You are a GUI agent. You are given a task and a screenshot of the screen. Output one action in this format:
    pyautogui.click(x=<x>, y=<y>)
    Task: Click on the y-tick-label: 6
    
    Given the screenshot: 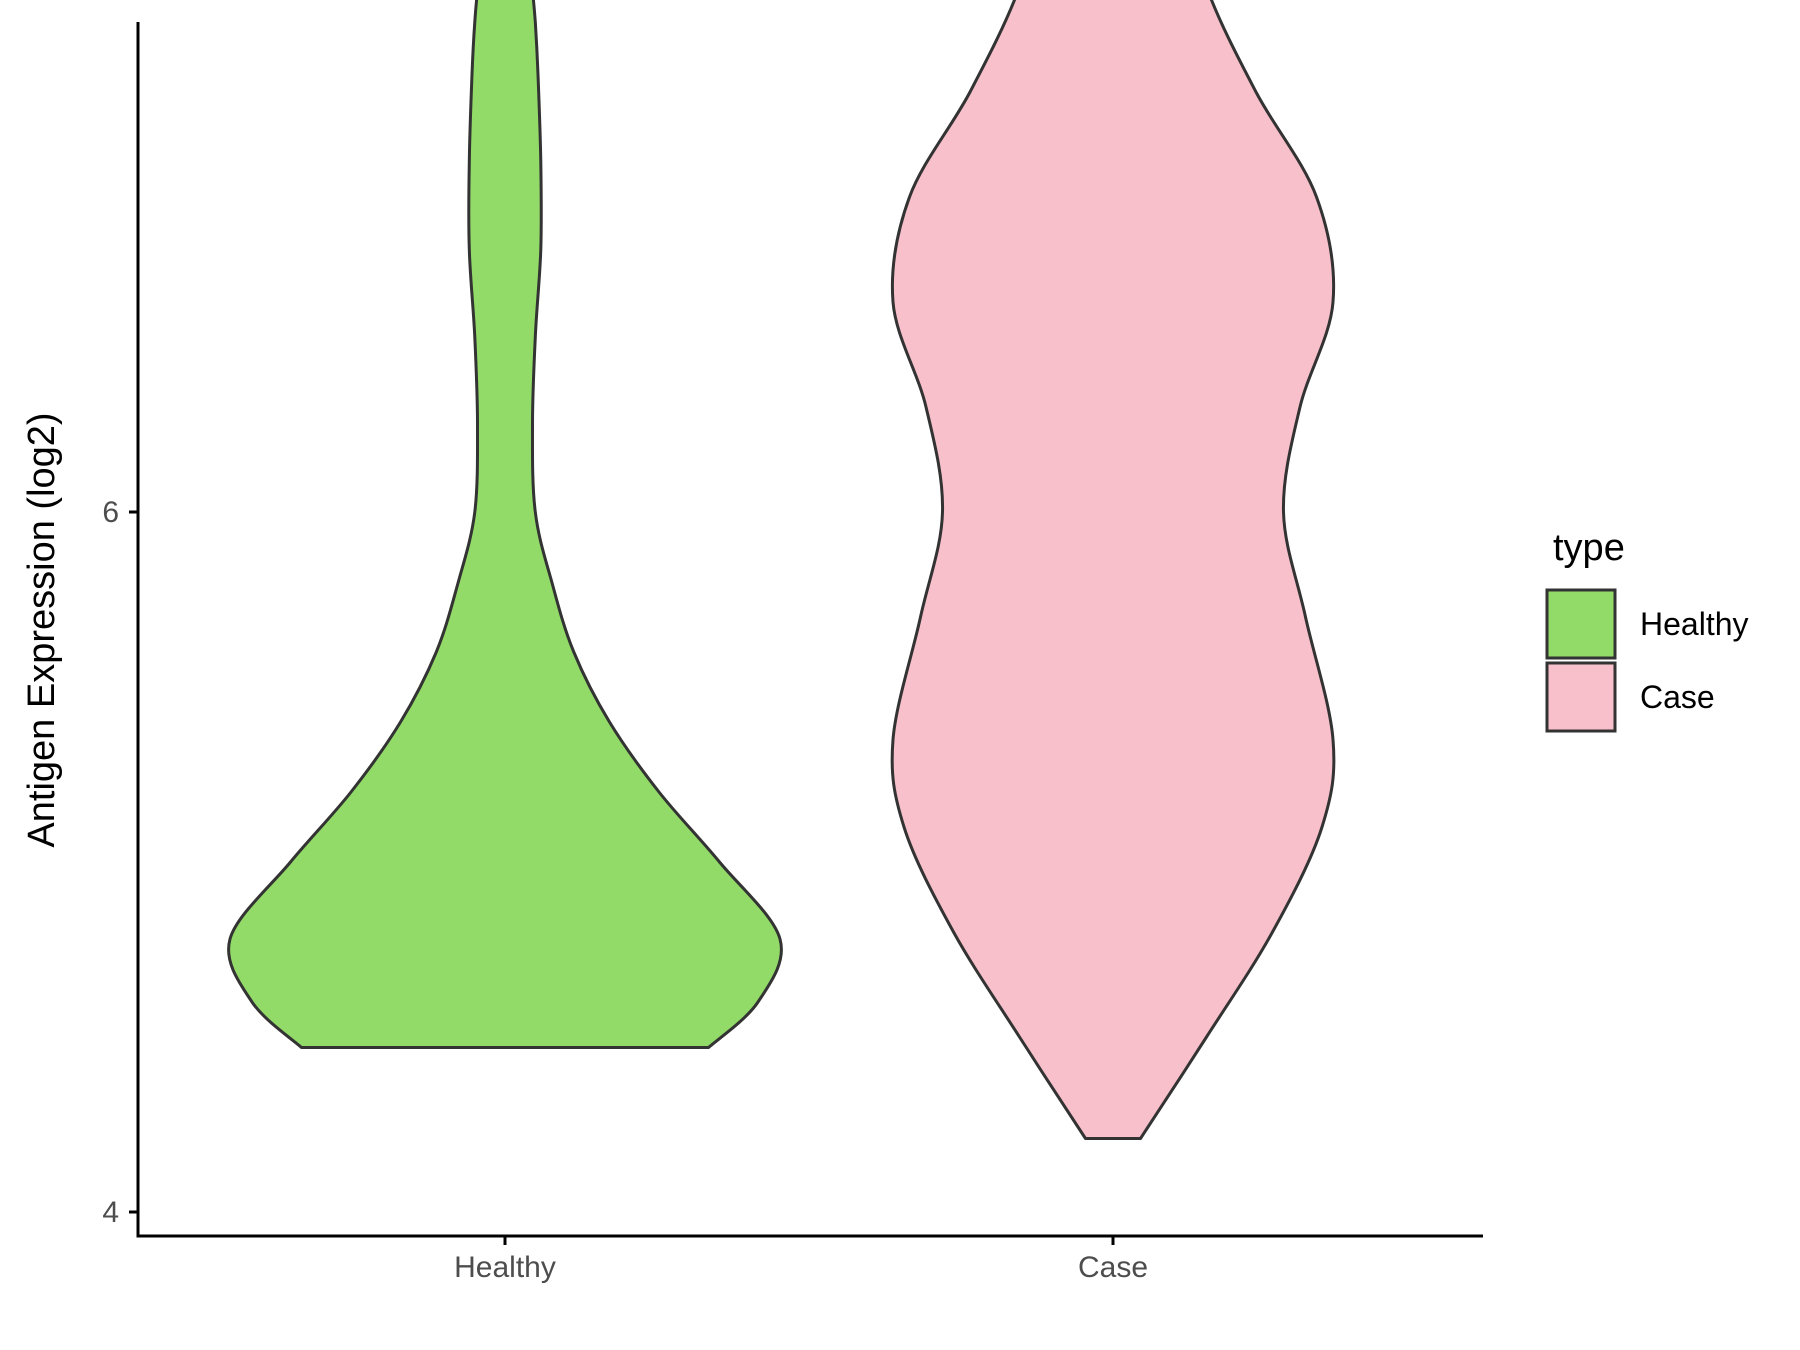 What is the action you would take?
    pyautogui.click(x=110, y=512)
    